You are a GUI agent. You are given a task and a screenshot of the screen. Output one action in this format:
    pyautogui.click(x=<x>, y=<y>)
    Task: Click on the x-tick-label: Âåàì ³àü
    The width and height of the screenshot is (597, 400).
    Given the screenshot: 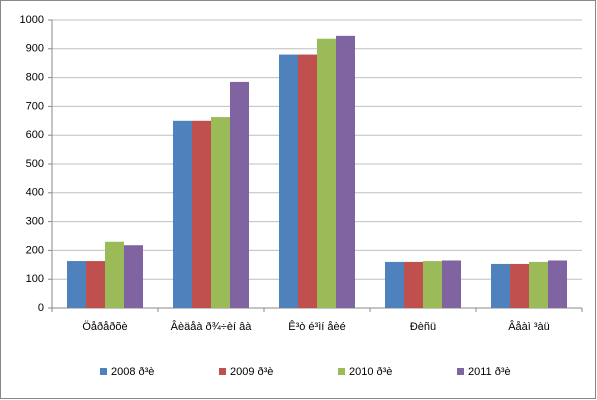 What is the action you would take?
    pyautogui.click(x=529, y=326)
    